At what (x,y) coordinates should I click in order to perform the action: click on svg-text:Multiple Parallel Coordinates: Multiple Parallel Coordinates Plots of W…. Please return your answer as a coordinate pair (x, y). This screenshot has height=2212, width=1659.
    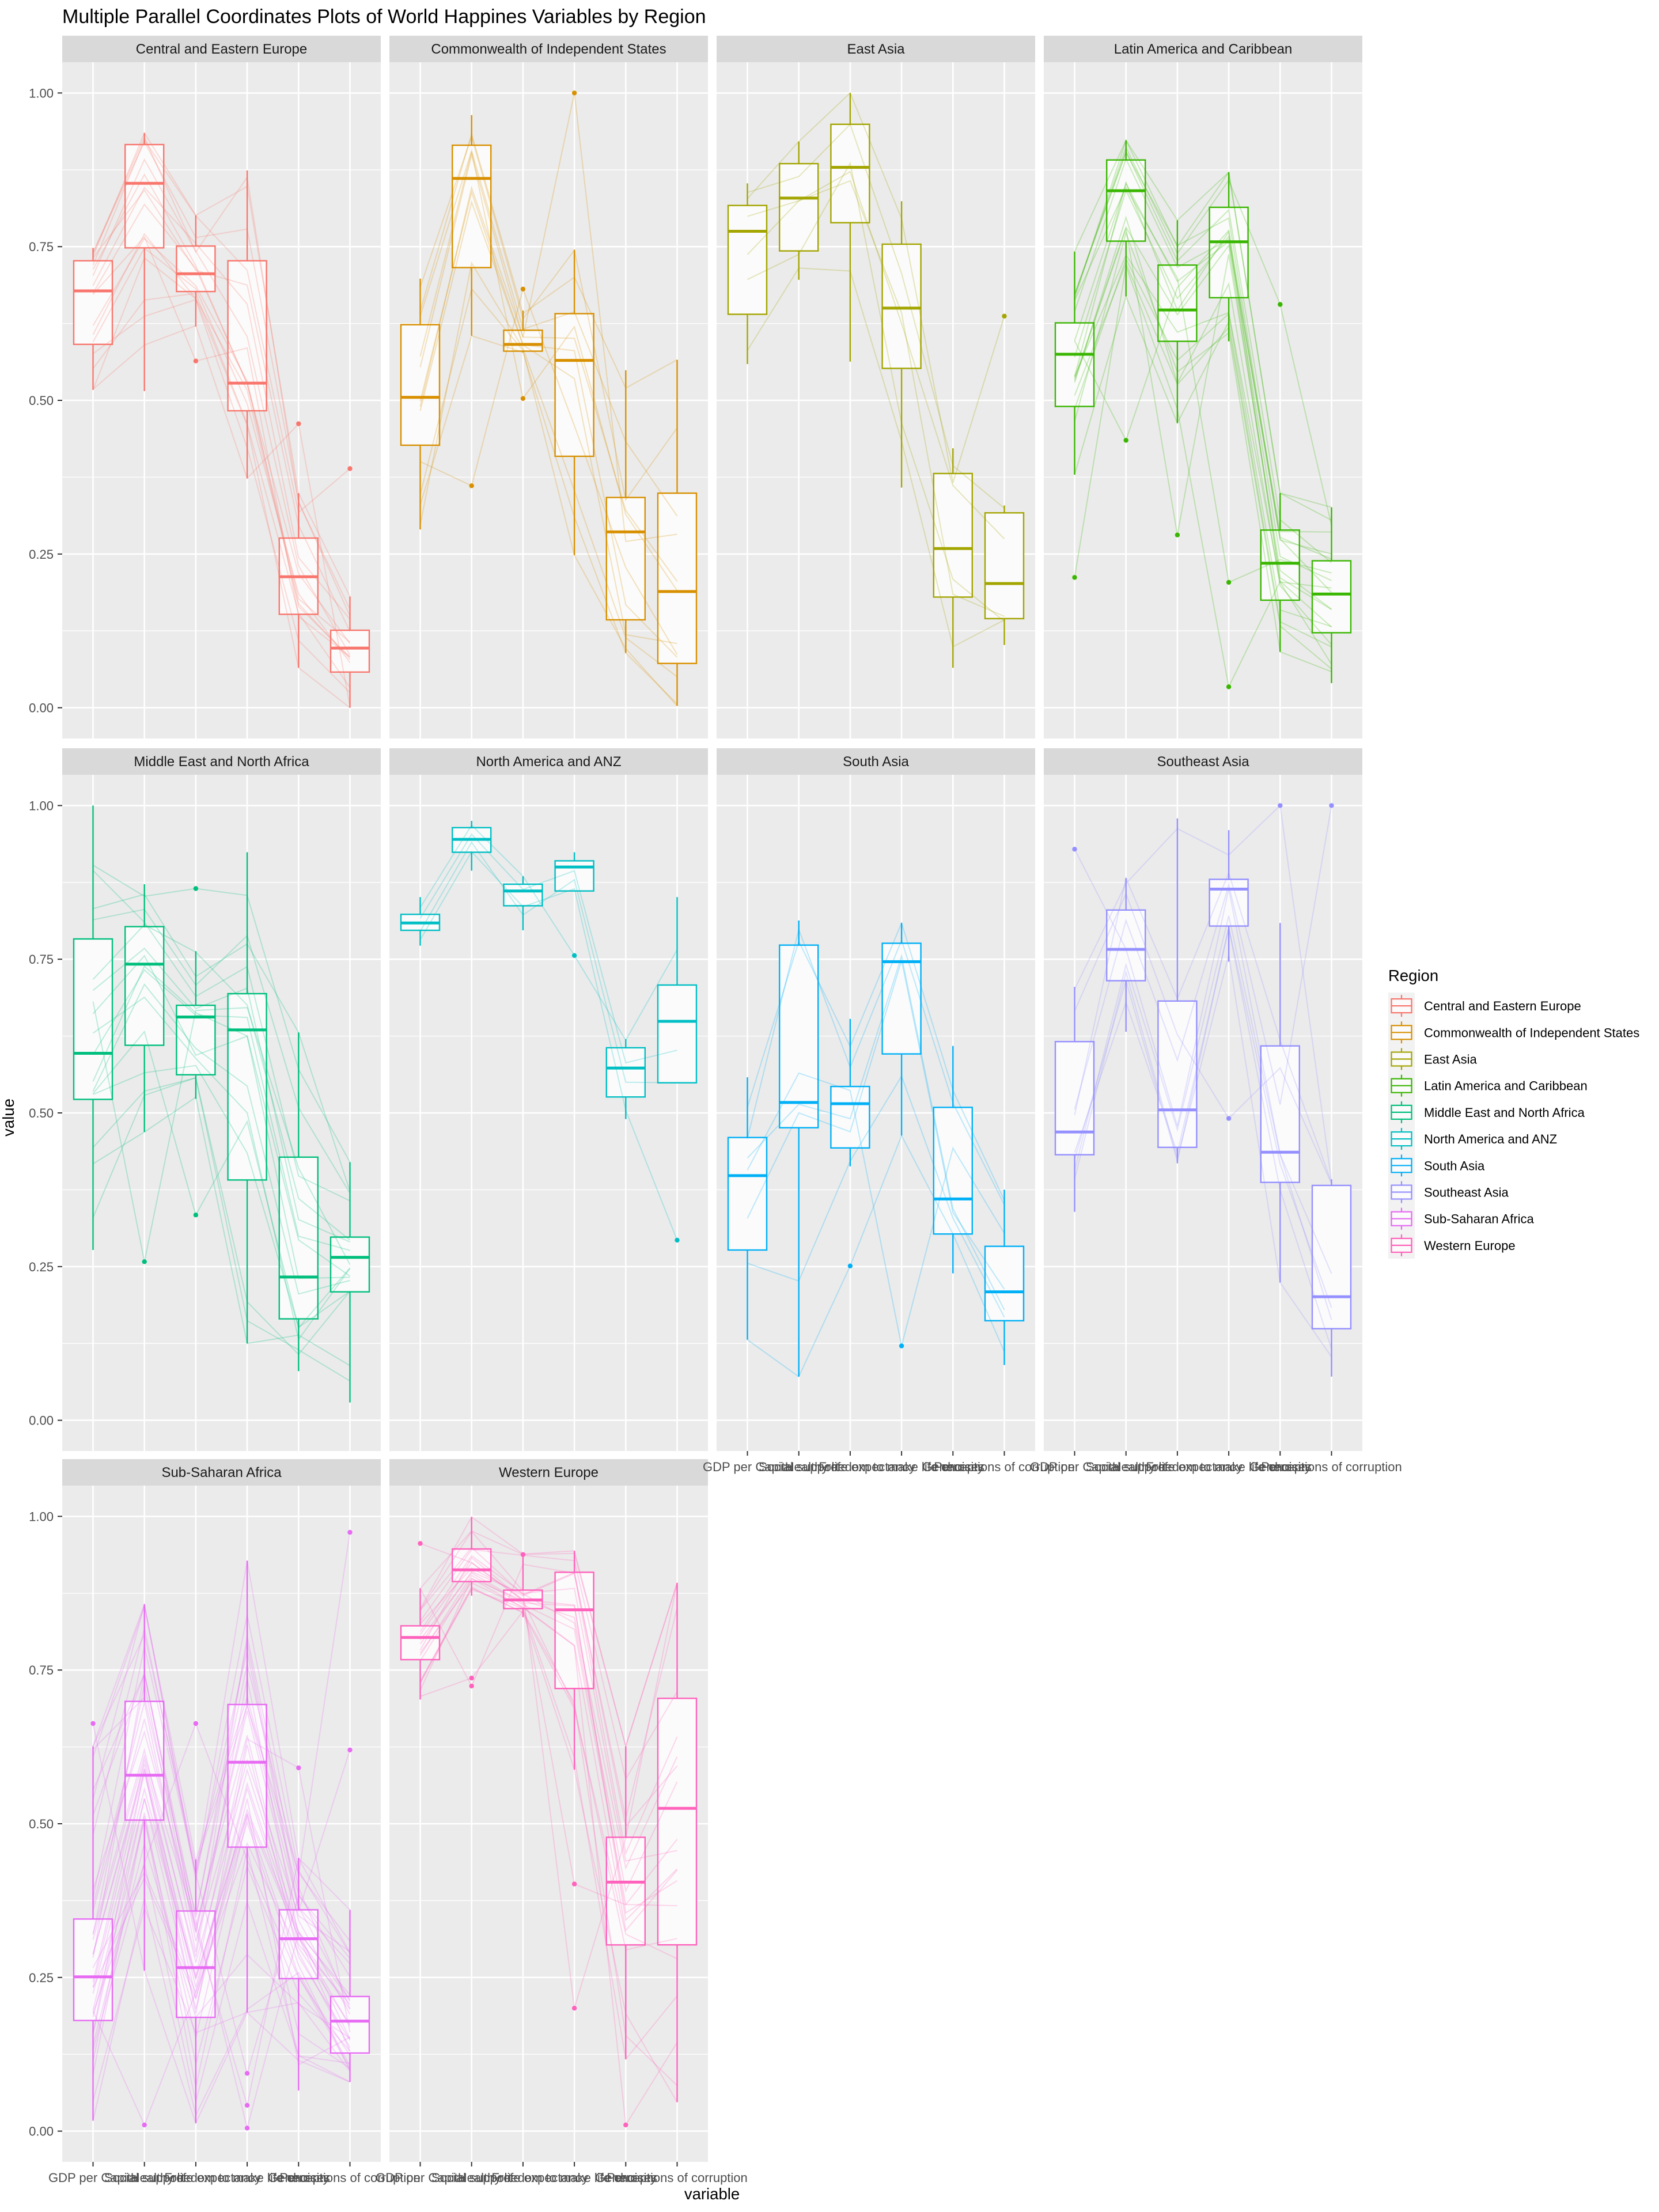
    Looking at the image, I should click on (384, 17).